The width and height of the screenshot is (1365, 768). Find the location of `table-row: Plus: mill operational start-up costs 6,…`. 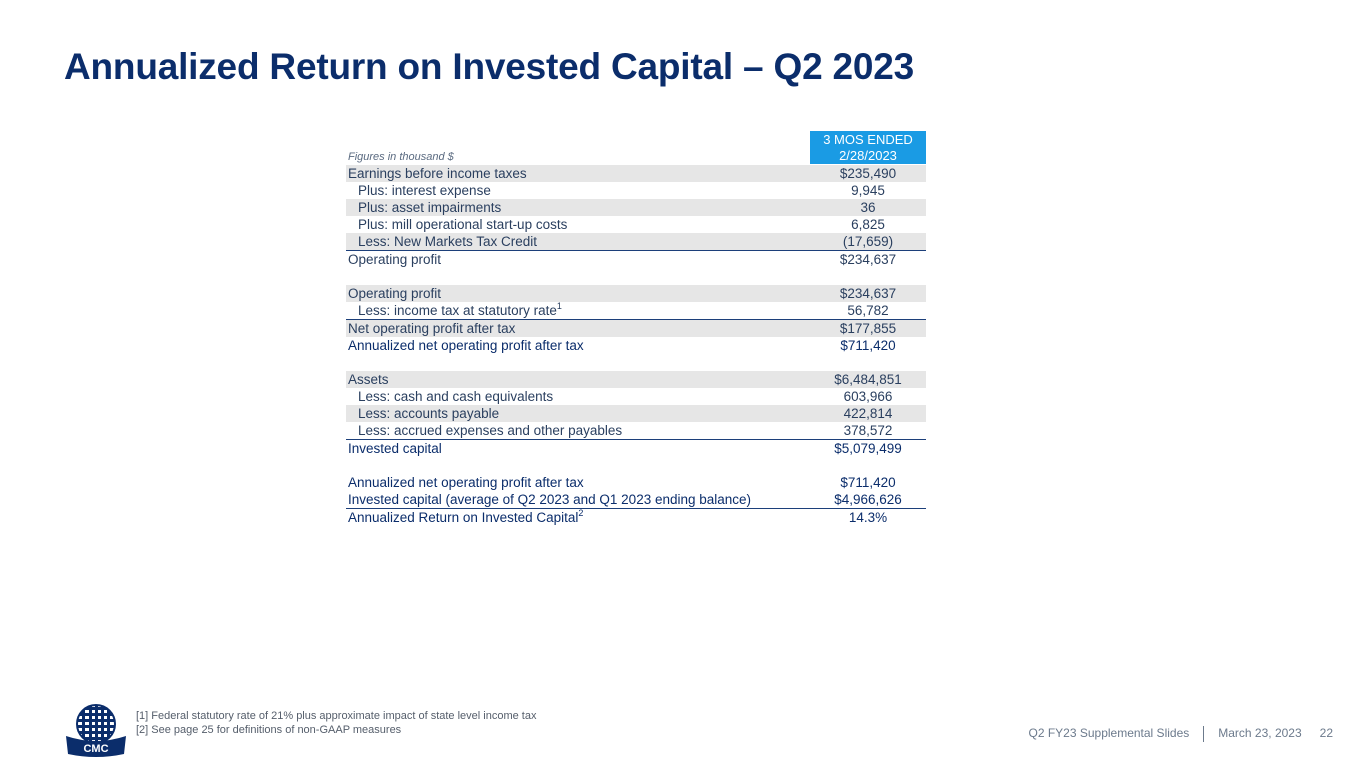

table-row: Plus: mill operational start-up costs 6,… is located at coordinates (636, 224).